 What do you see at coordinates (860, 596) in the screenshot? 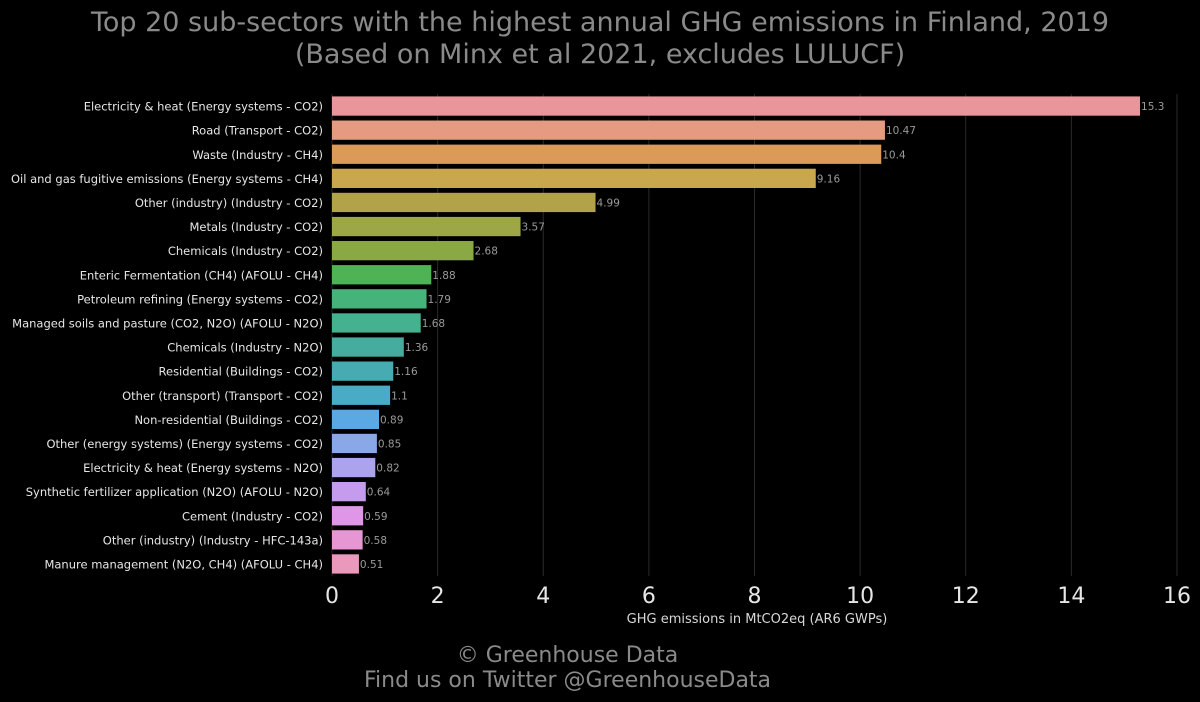
I see `x-tick-label: 10` at bounding box center [860, 596].